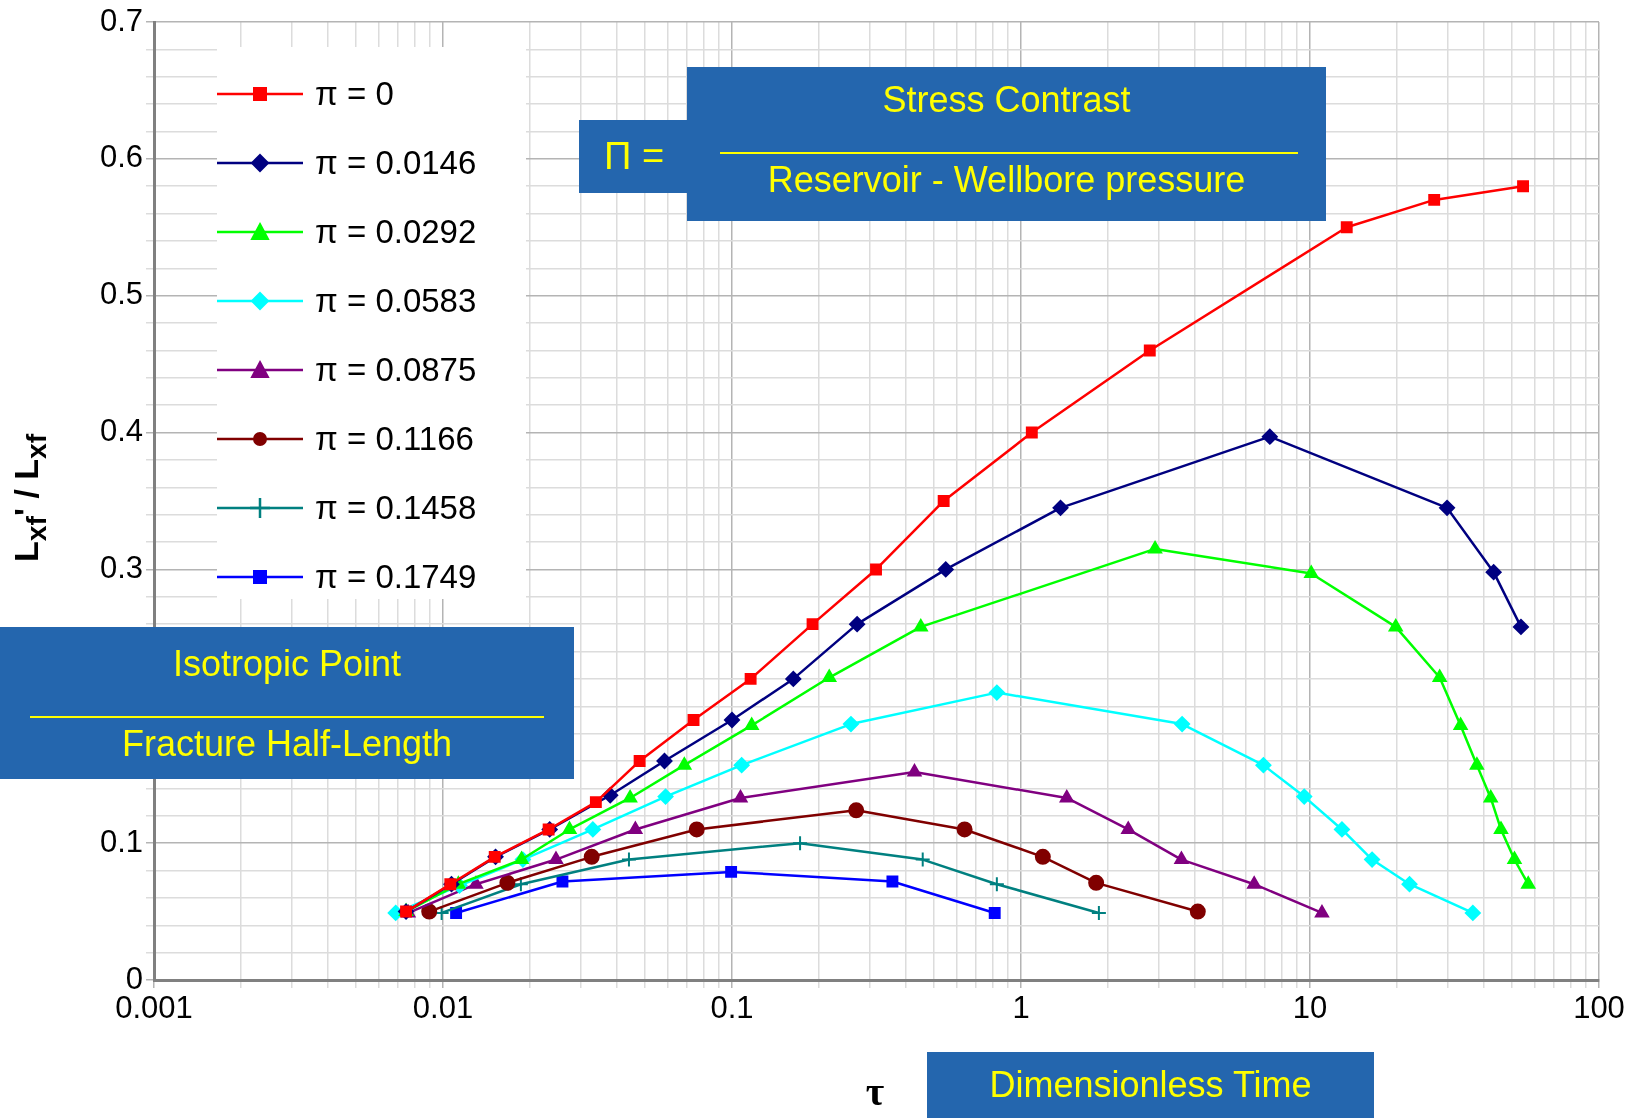 This screenshot has height=1118, width=1633. Describe the element at coordinates (1006, 180) in the screenshot. I see `annotation: Reservoir - Wellbore pressure` at that location.